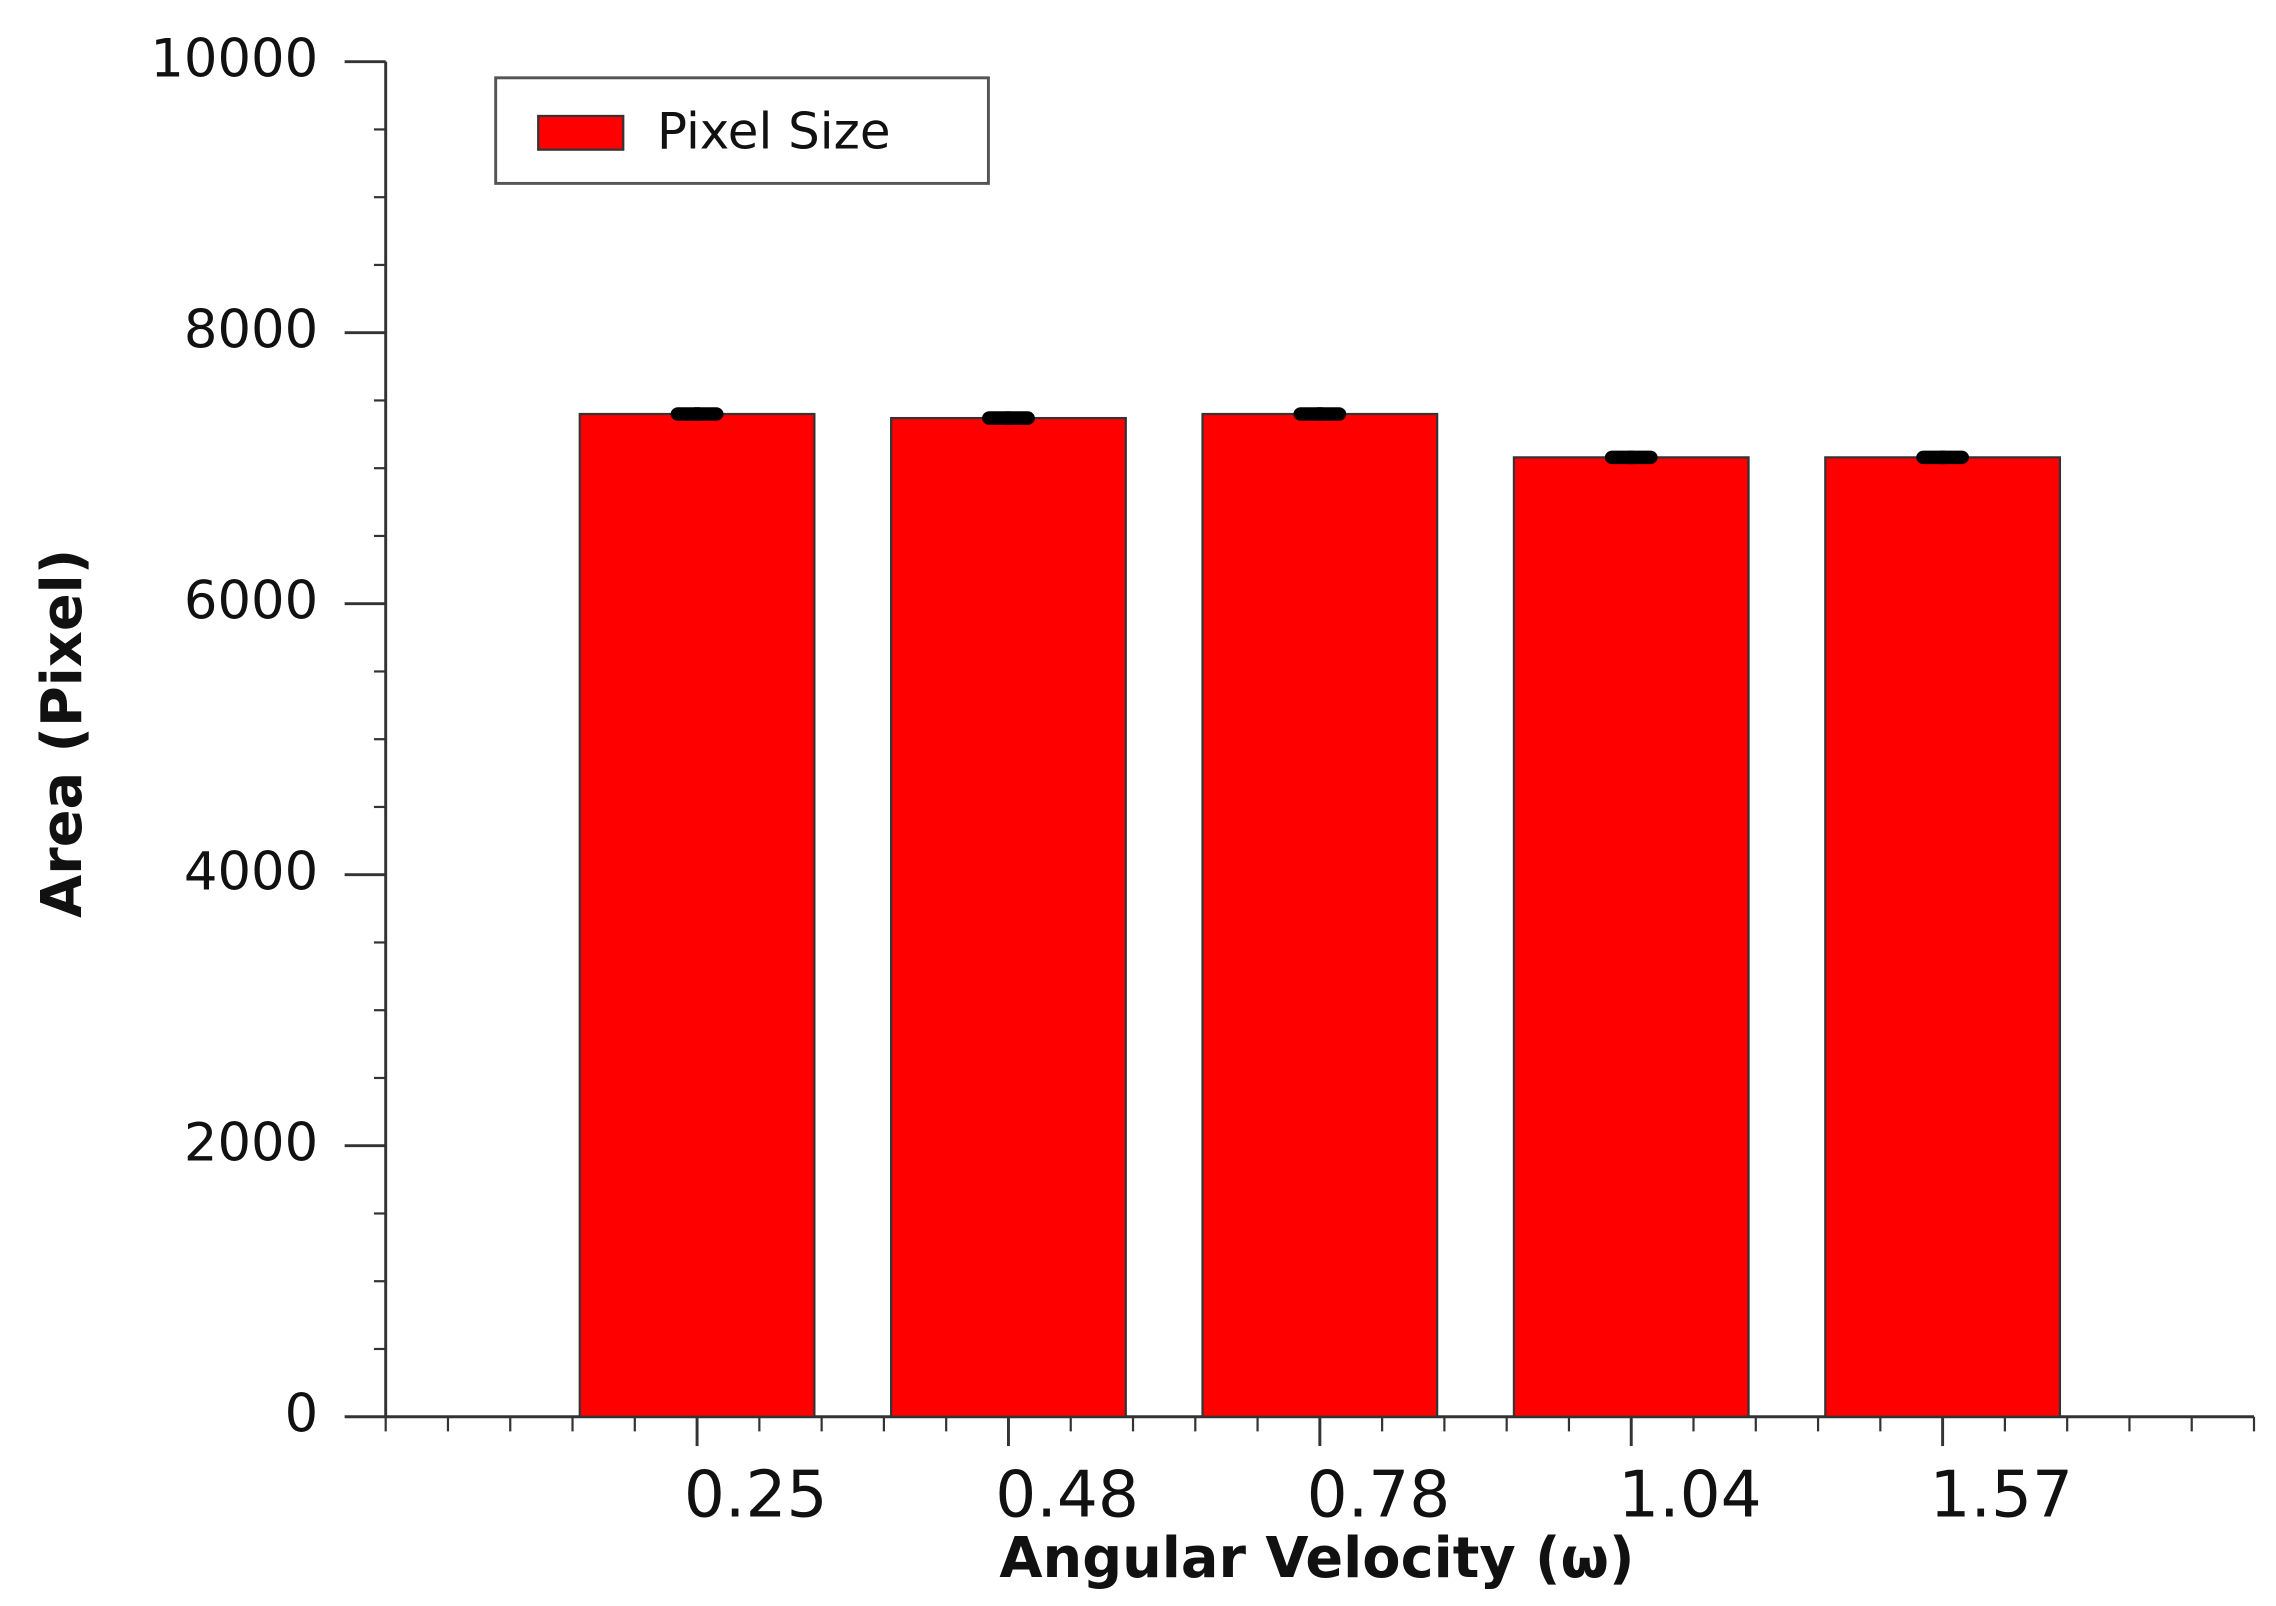 This screenshot has width=2276, height=1606. I want to click on legend-swatch, so click(581, 132).